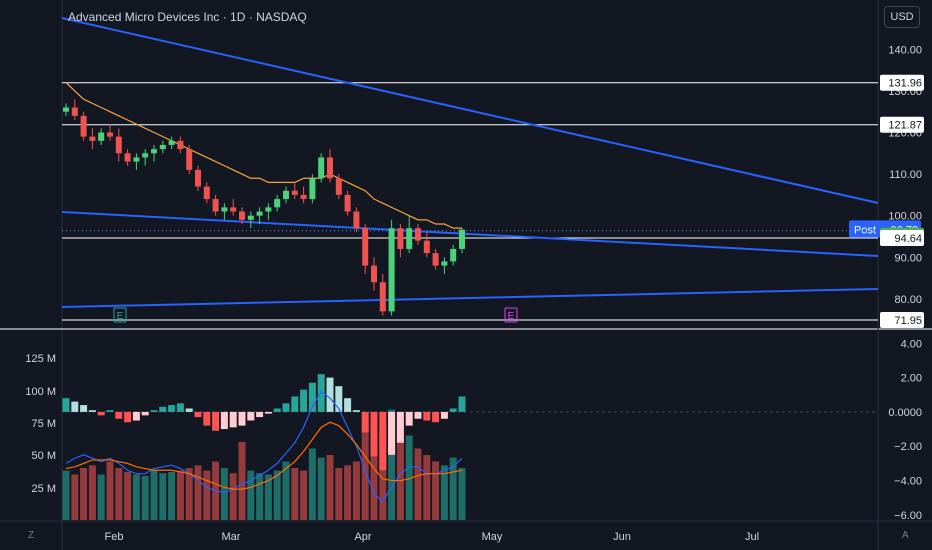 The width and height of the screenshot is (932, 550). I want to click on earnings-marker-label: E, so click(511, 316).